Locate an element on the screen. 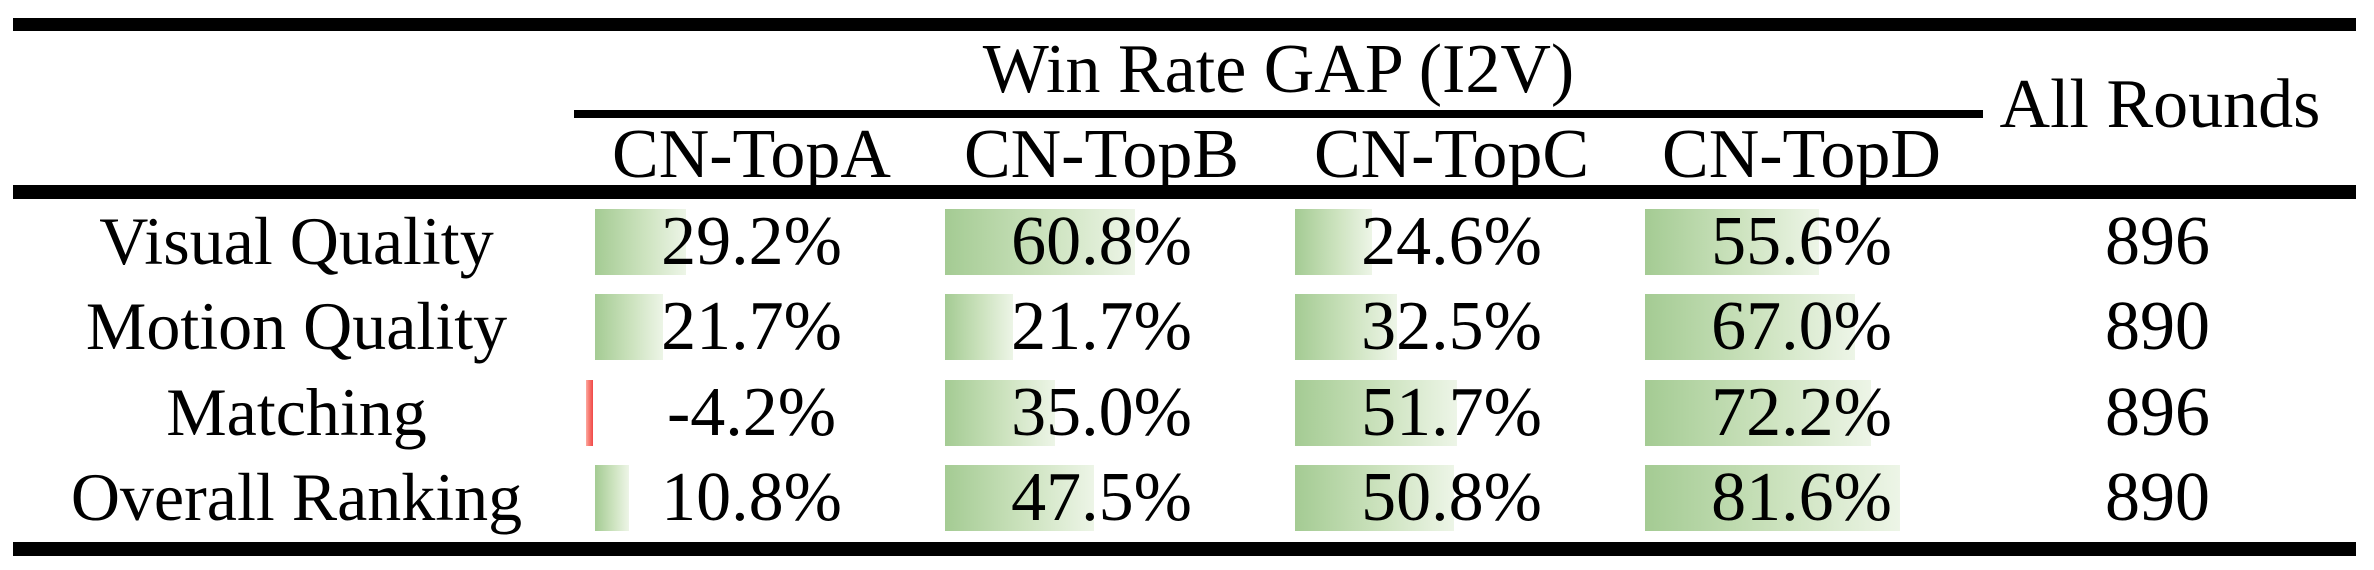  cell-value: 81.6% is located at coordinates (1801, 497).